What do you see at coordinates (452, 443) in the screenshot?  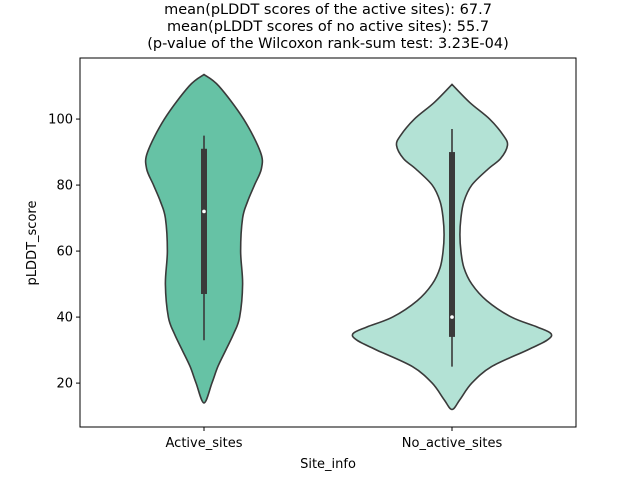 I see `x-tick-label: No_active_sites` at bounding box center [452, 443].